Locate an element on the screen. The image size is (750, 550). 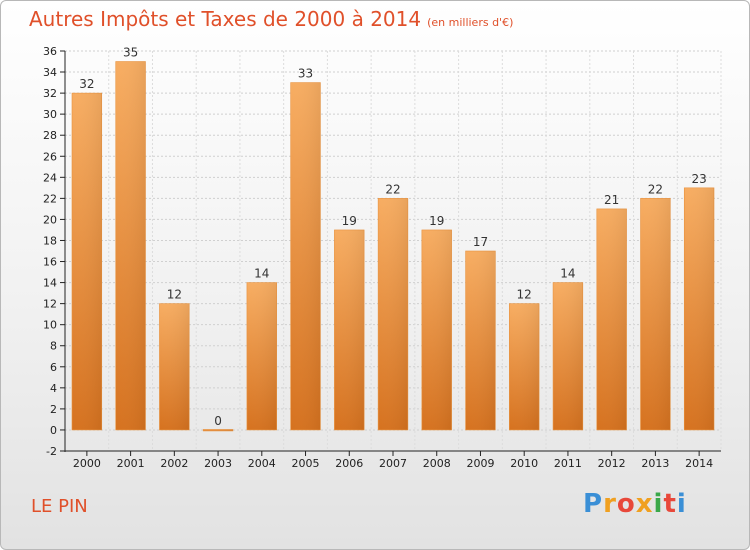
x-tick-label: 2008 is located at coordinates (437, 463).